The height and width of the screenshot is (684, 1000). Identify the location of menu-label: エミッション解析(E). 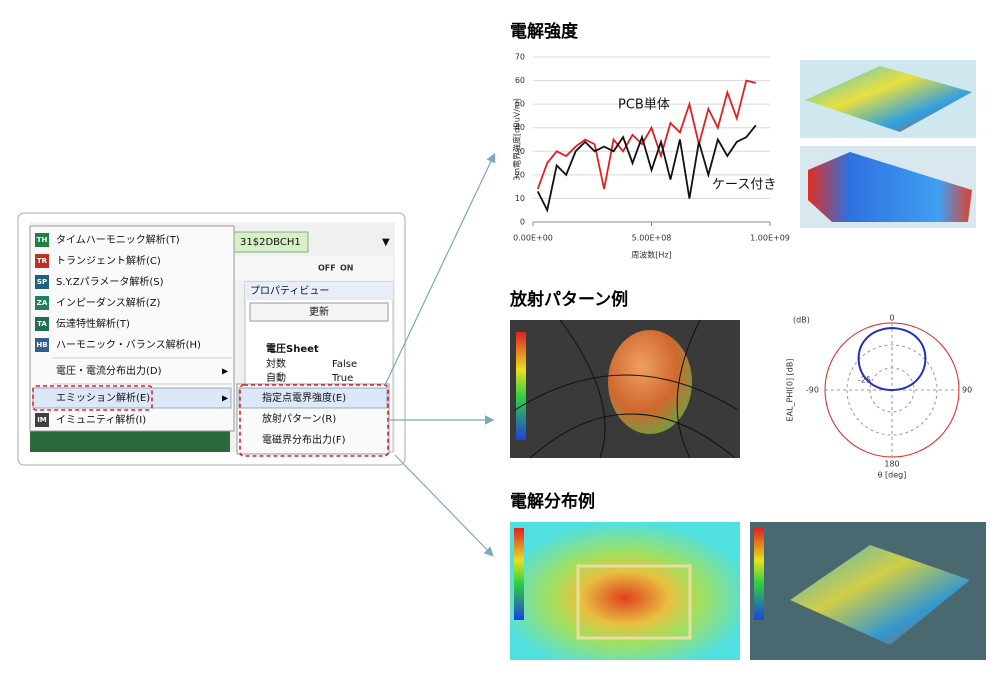
(103, 397).